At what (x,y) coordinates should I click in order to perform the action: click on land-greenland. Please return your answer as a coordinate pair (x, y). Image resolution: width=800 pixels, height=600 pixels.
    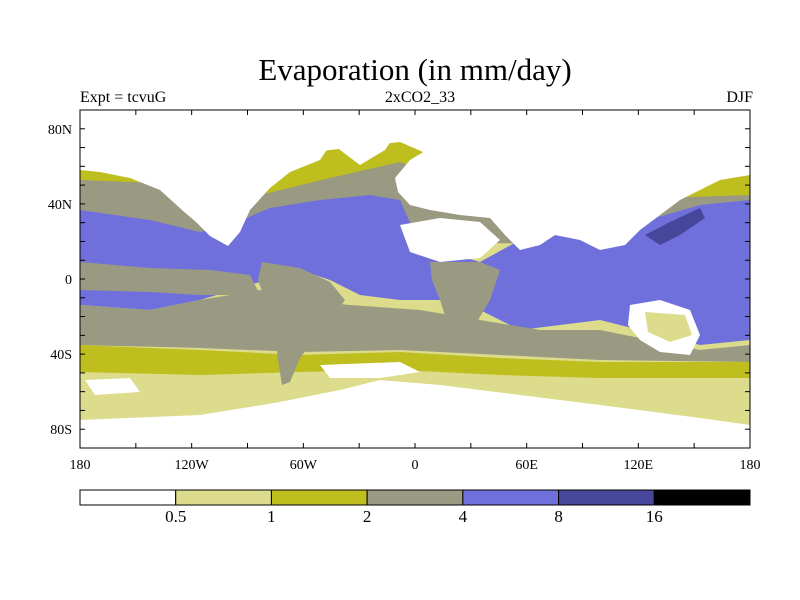
    Looking at the image, I should click on (360, 142).